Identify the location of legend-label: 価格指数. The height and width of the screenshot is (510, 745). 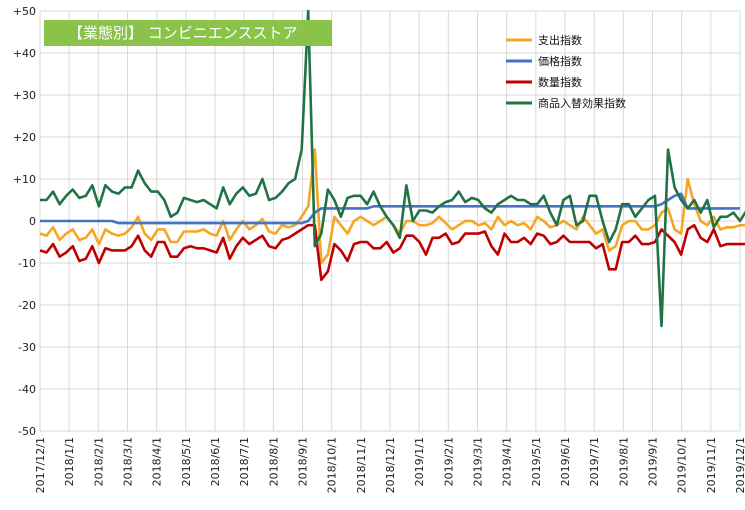
(560, 61).